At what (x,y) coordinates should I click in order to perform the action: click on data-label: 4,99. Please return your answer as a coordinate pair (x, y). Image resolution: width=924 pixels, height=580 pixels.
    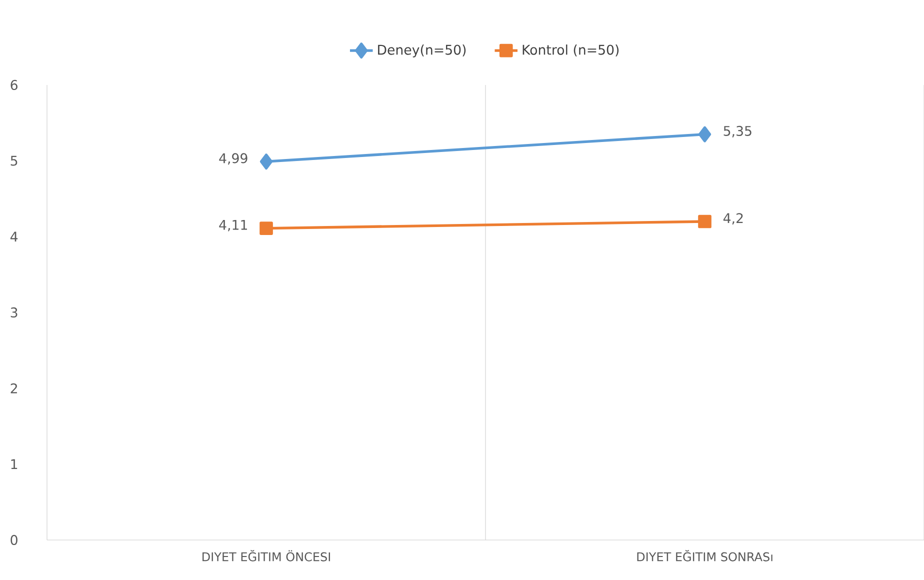
    Looking at the image, I should click on (233, 159).